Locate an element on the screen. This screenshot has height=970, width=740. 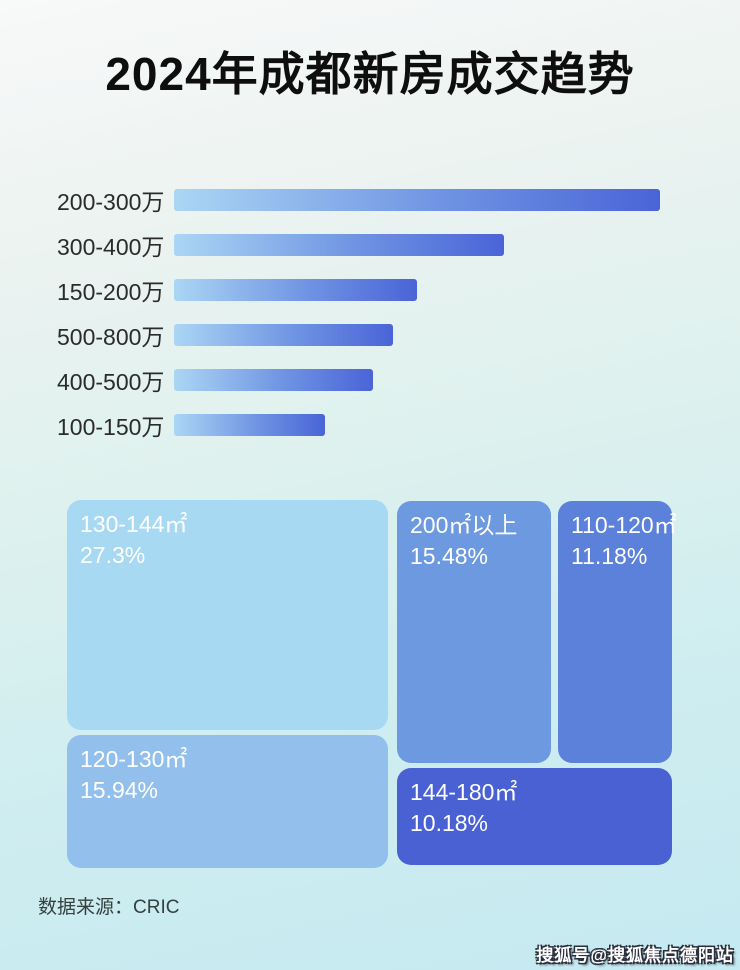
treemap-cell-label: 144-180㎡ is located at coordinates (464, 792).